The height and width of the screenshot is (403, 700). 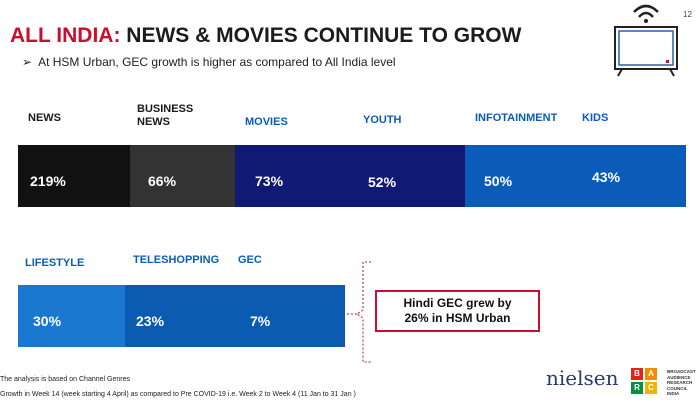 I want to click on genre-label: INFOTAINMENT, so click(x=516, y=118).